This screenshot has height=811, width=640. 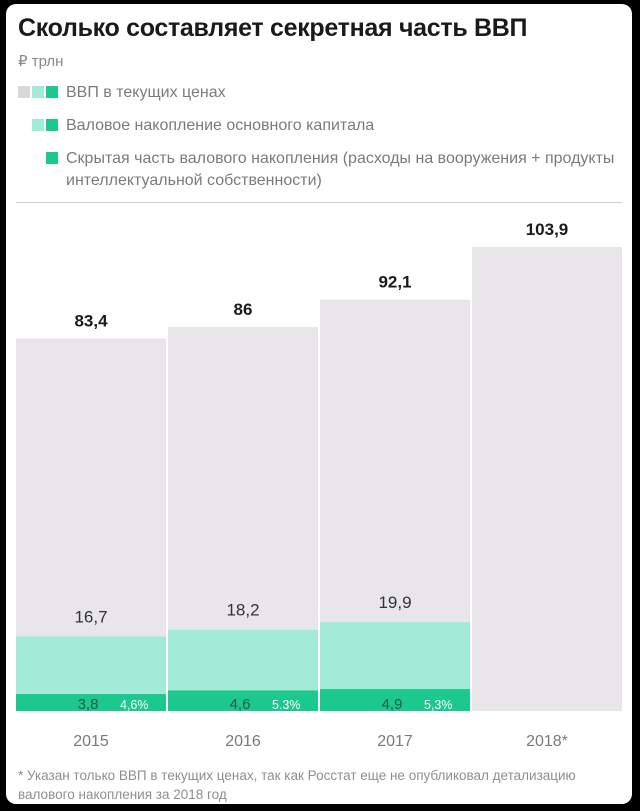 What do you see at coordinates (146, 92) in the screenshot?
I see `legend-label-gdp: ВВП в текущих ценах` at bounding box center [146, 92].